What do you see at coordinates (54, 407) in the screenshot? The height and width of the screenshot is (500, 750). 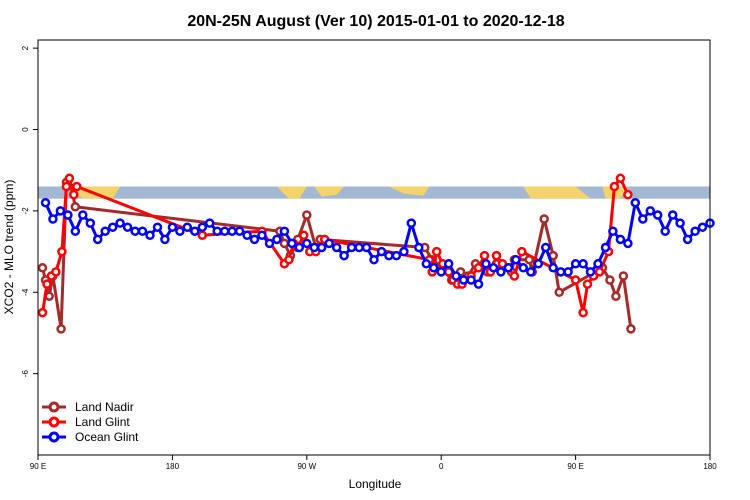 I see `legend-marker-land-nadir` at bounding box center [54, 407].